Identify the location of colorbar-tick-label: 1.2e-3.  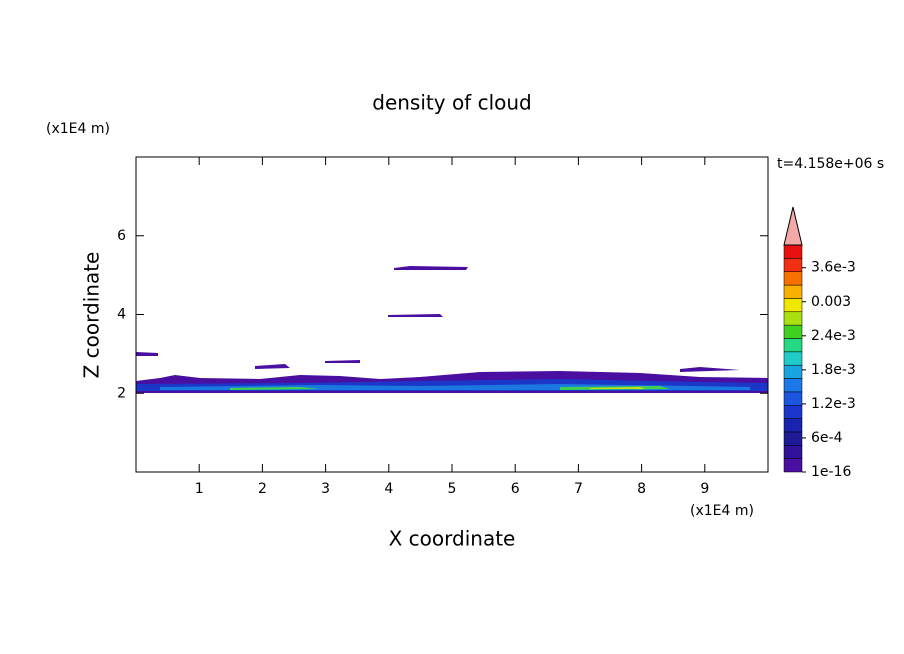
(833, 404).